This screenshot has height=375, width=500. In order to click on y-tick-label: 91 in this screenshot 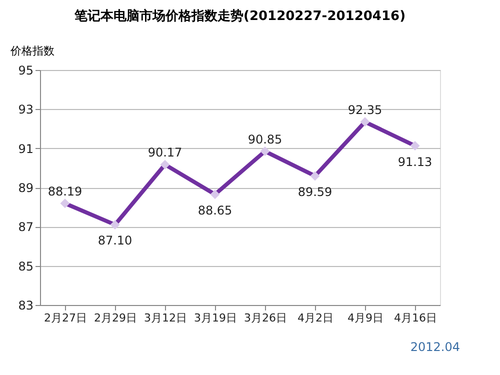, I will do `click(26, 149)`.